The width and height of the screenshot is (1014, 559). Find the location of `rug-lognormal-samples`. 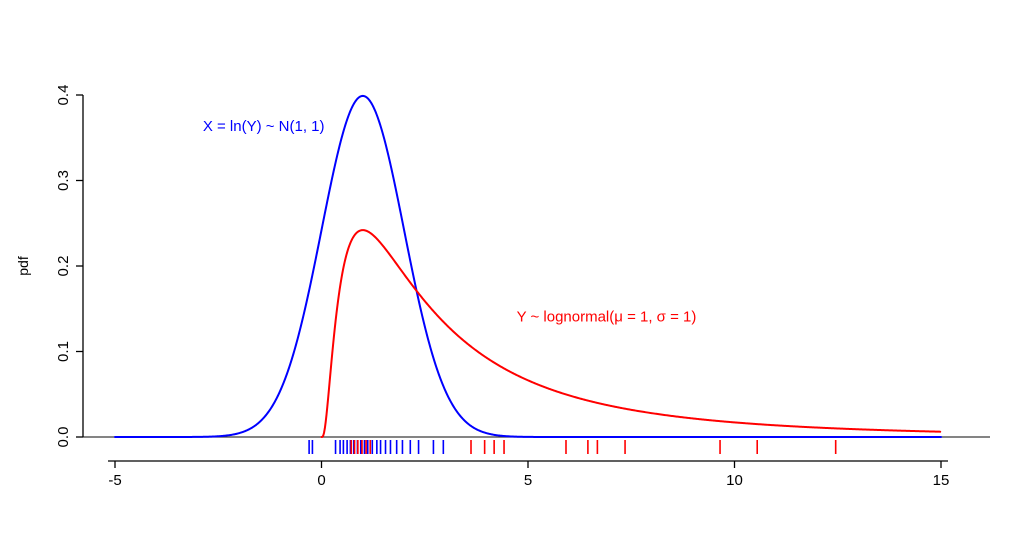

rug-lognormal-samples is located at coordinates (593, 447).